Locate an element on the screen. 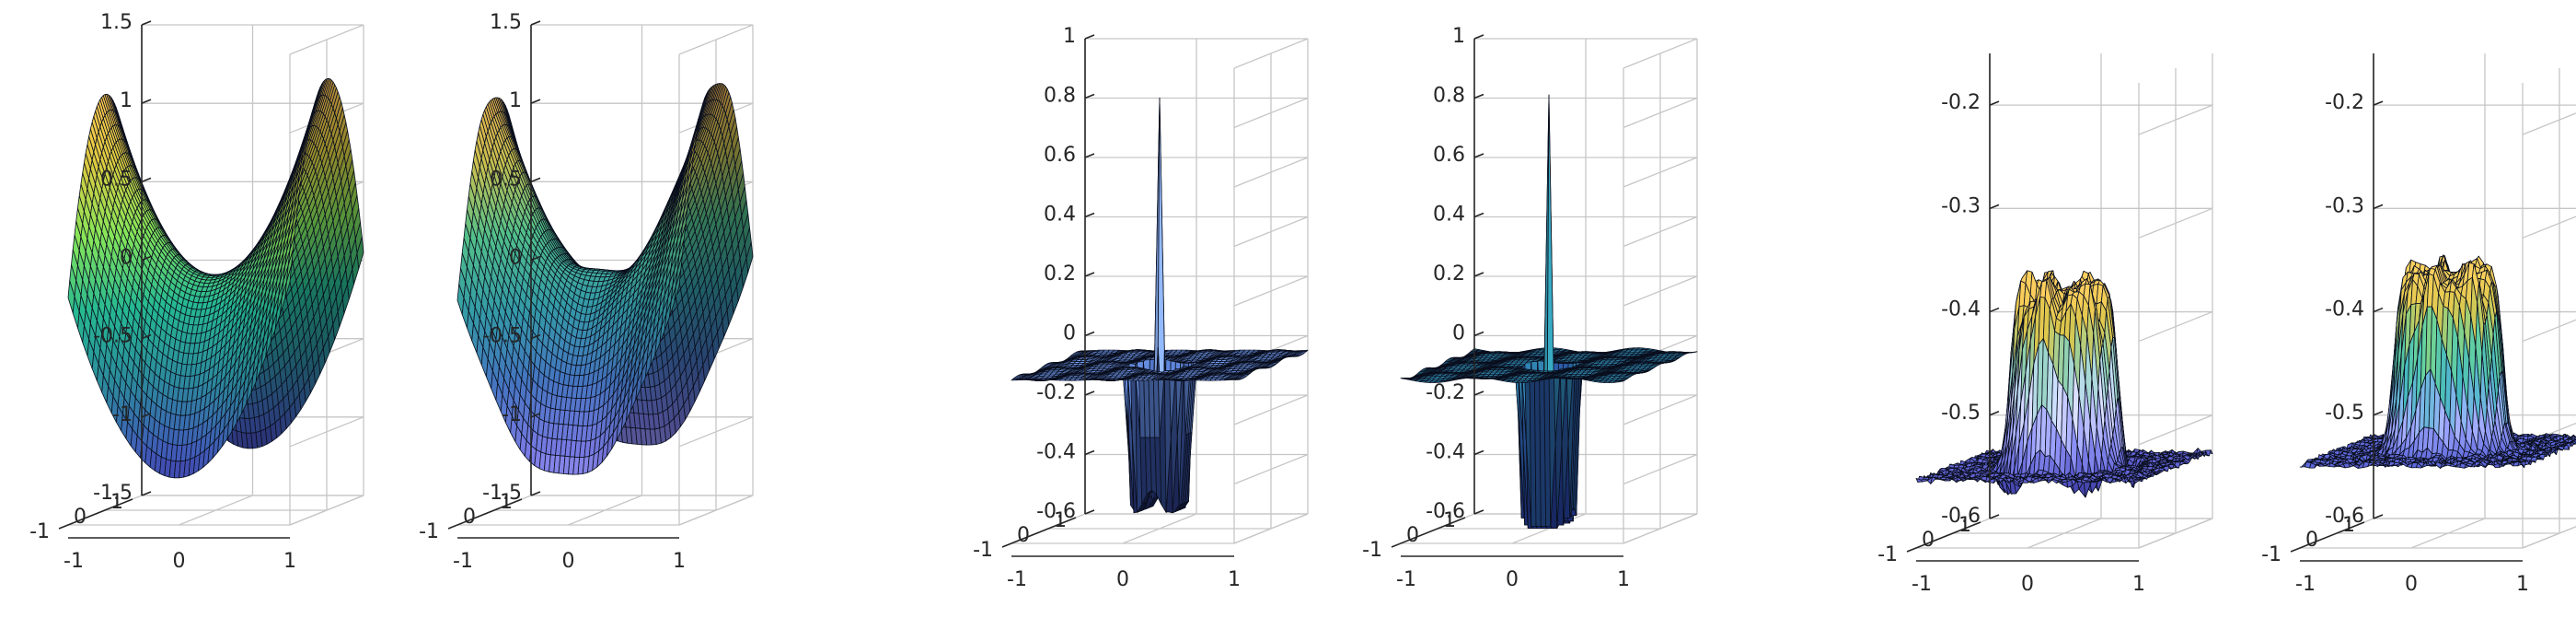  surface-plot-plateau: -0.2 -0.3 -0.4 -0.5 -0.6 -1 0 1 1 0 -1 is located at coordinates (2418, 325).